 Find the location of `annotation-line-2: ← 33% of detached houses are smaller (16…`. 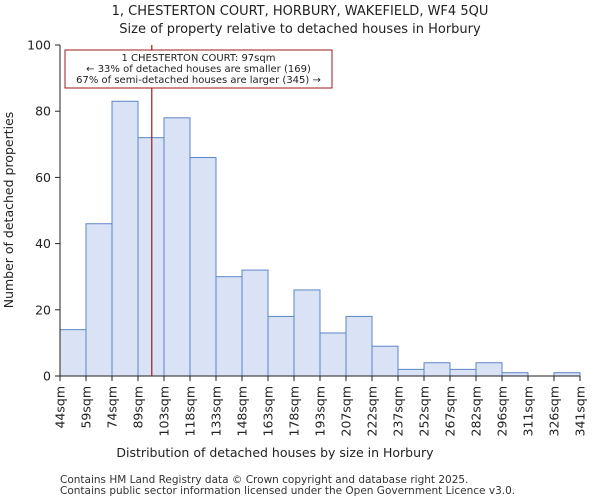

annotation-line-2: ← 33% of detached houses are smaller (16… is located at coordinates (198, 69).